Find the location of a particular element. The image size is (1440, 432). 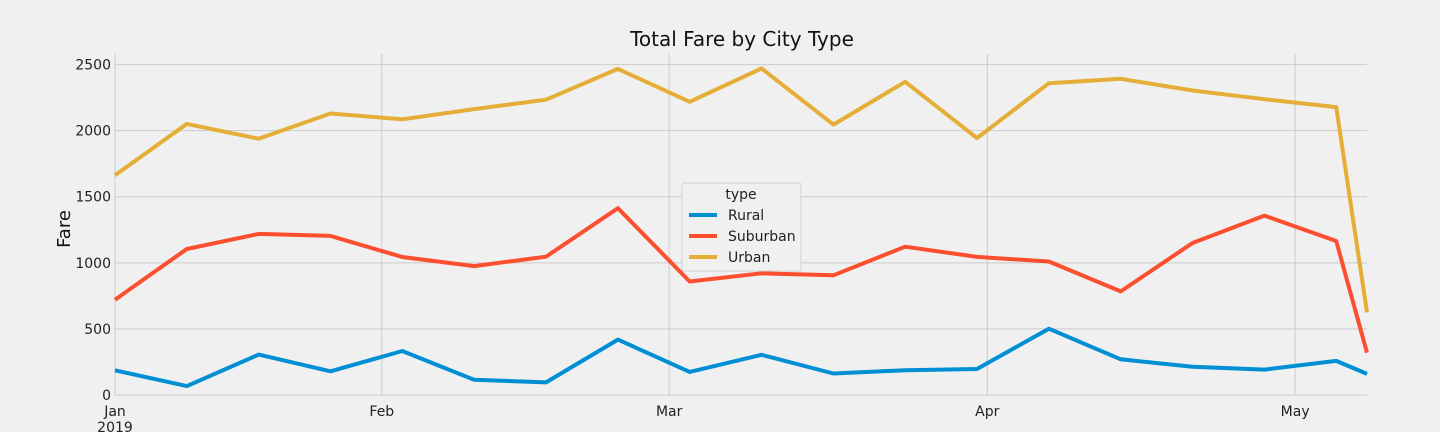

x-tick-label: Apr is located at coordinates (987, 412).